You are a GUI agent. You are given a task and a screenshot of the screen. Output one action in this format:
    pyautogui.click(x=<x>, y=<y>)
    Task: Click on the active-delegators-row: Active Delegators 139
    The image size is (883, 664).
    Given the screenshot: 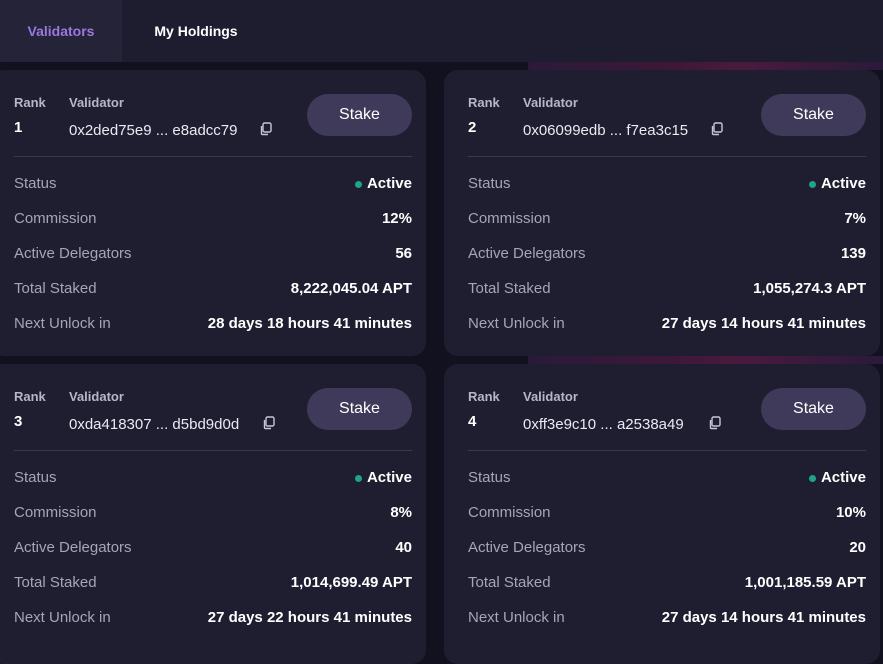 What is the action you would take?
    pyautogui.click(x=667, y=253)
    